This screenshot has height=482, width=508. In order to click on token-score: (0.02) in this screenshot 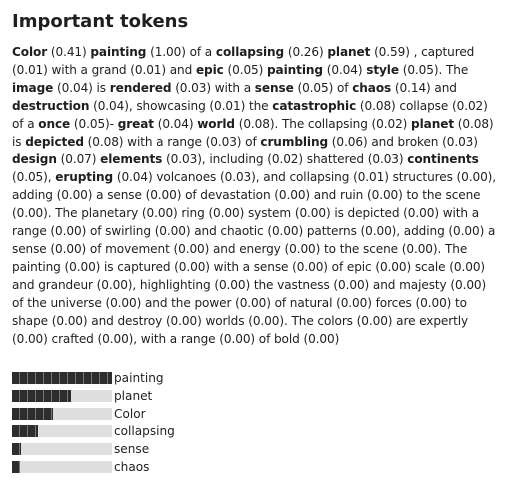, I will do `click(469, 105)`.